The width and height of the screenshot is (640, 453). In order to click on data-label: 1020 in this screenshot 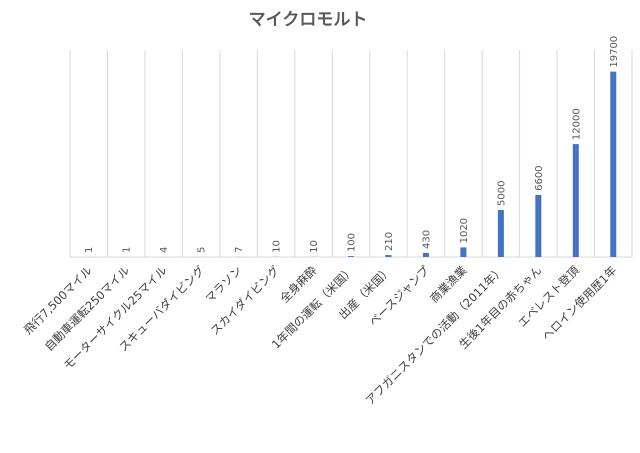, I will do `click(464, 230)`.